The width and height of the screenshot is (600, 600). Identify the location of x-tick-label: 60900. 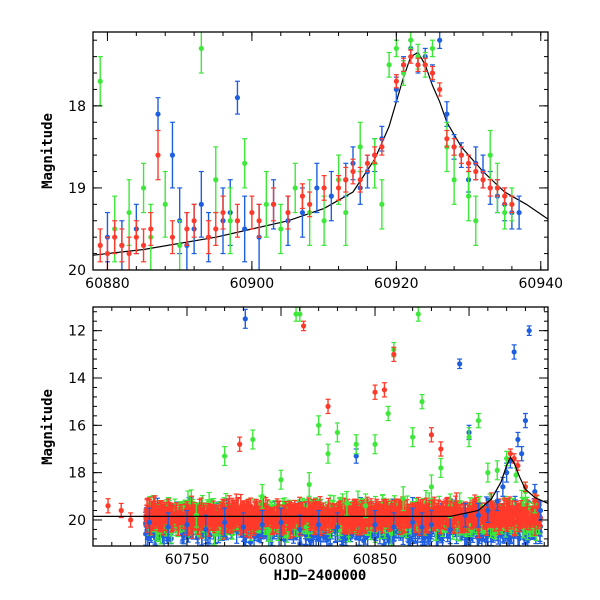
(252, 284).